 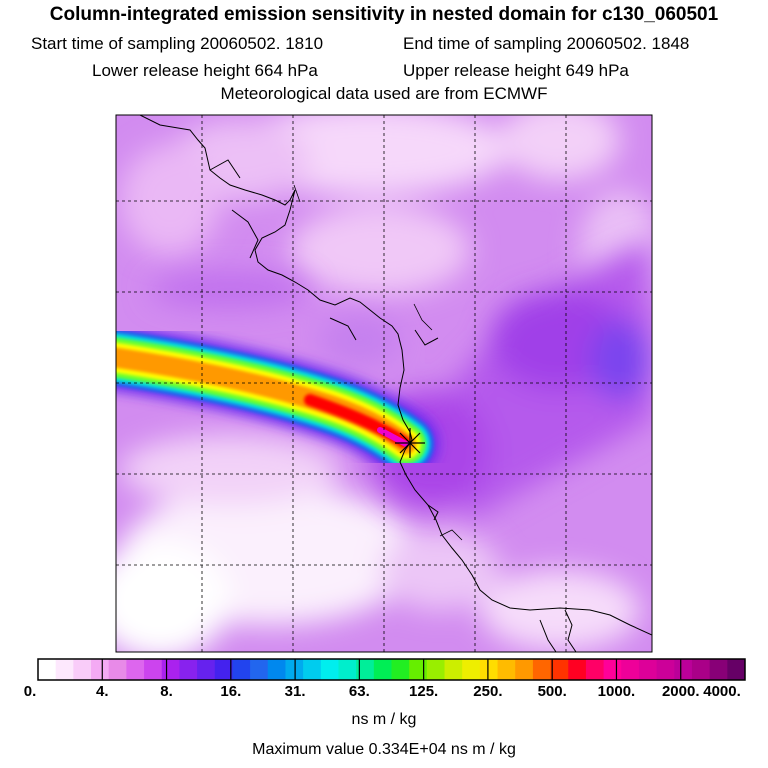 I want to click on legend-tick-label-11: 4000., so click(x=722, y=691).